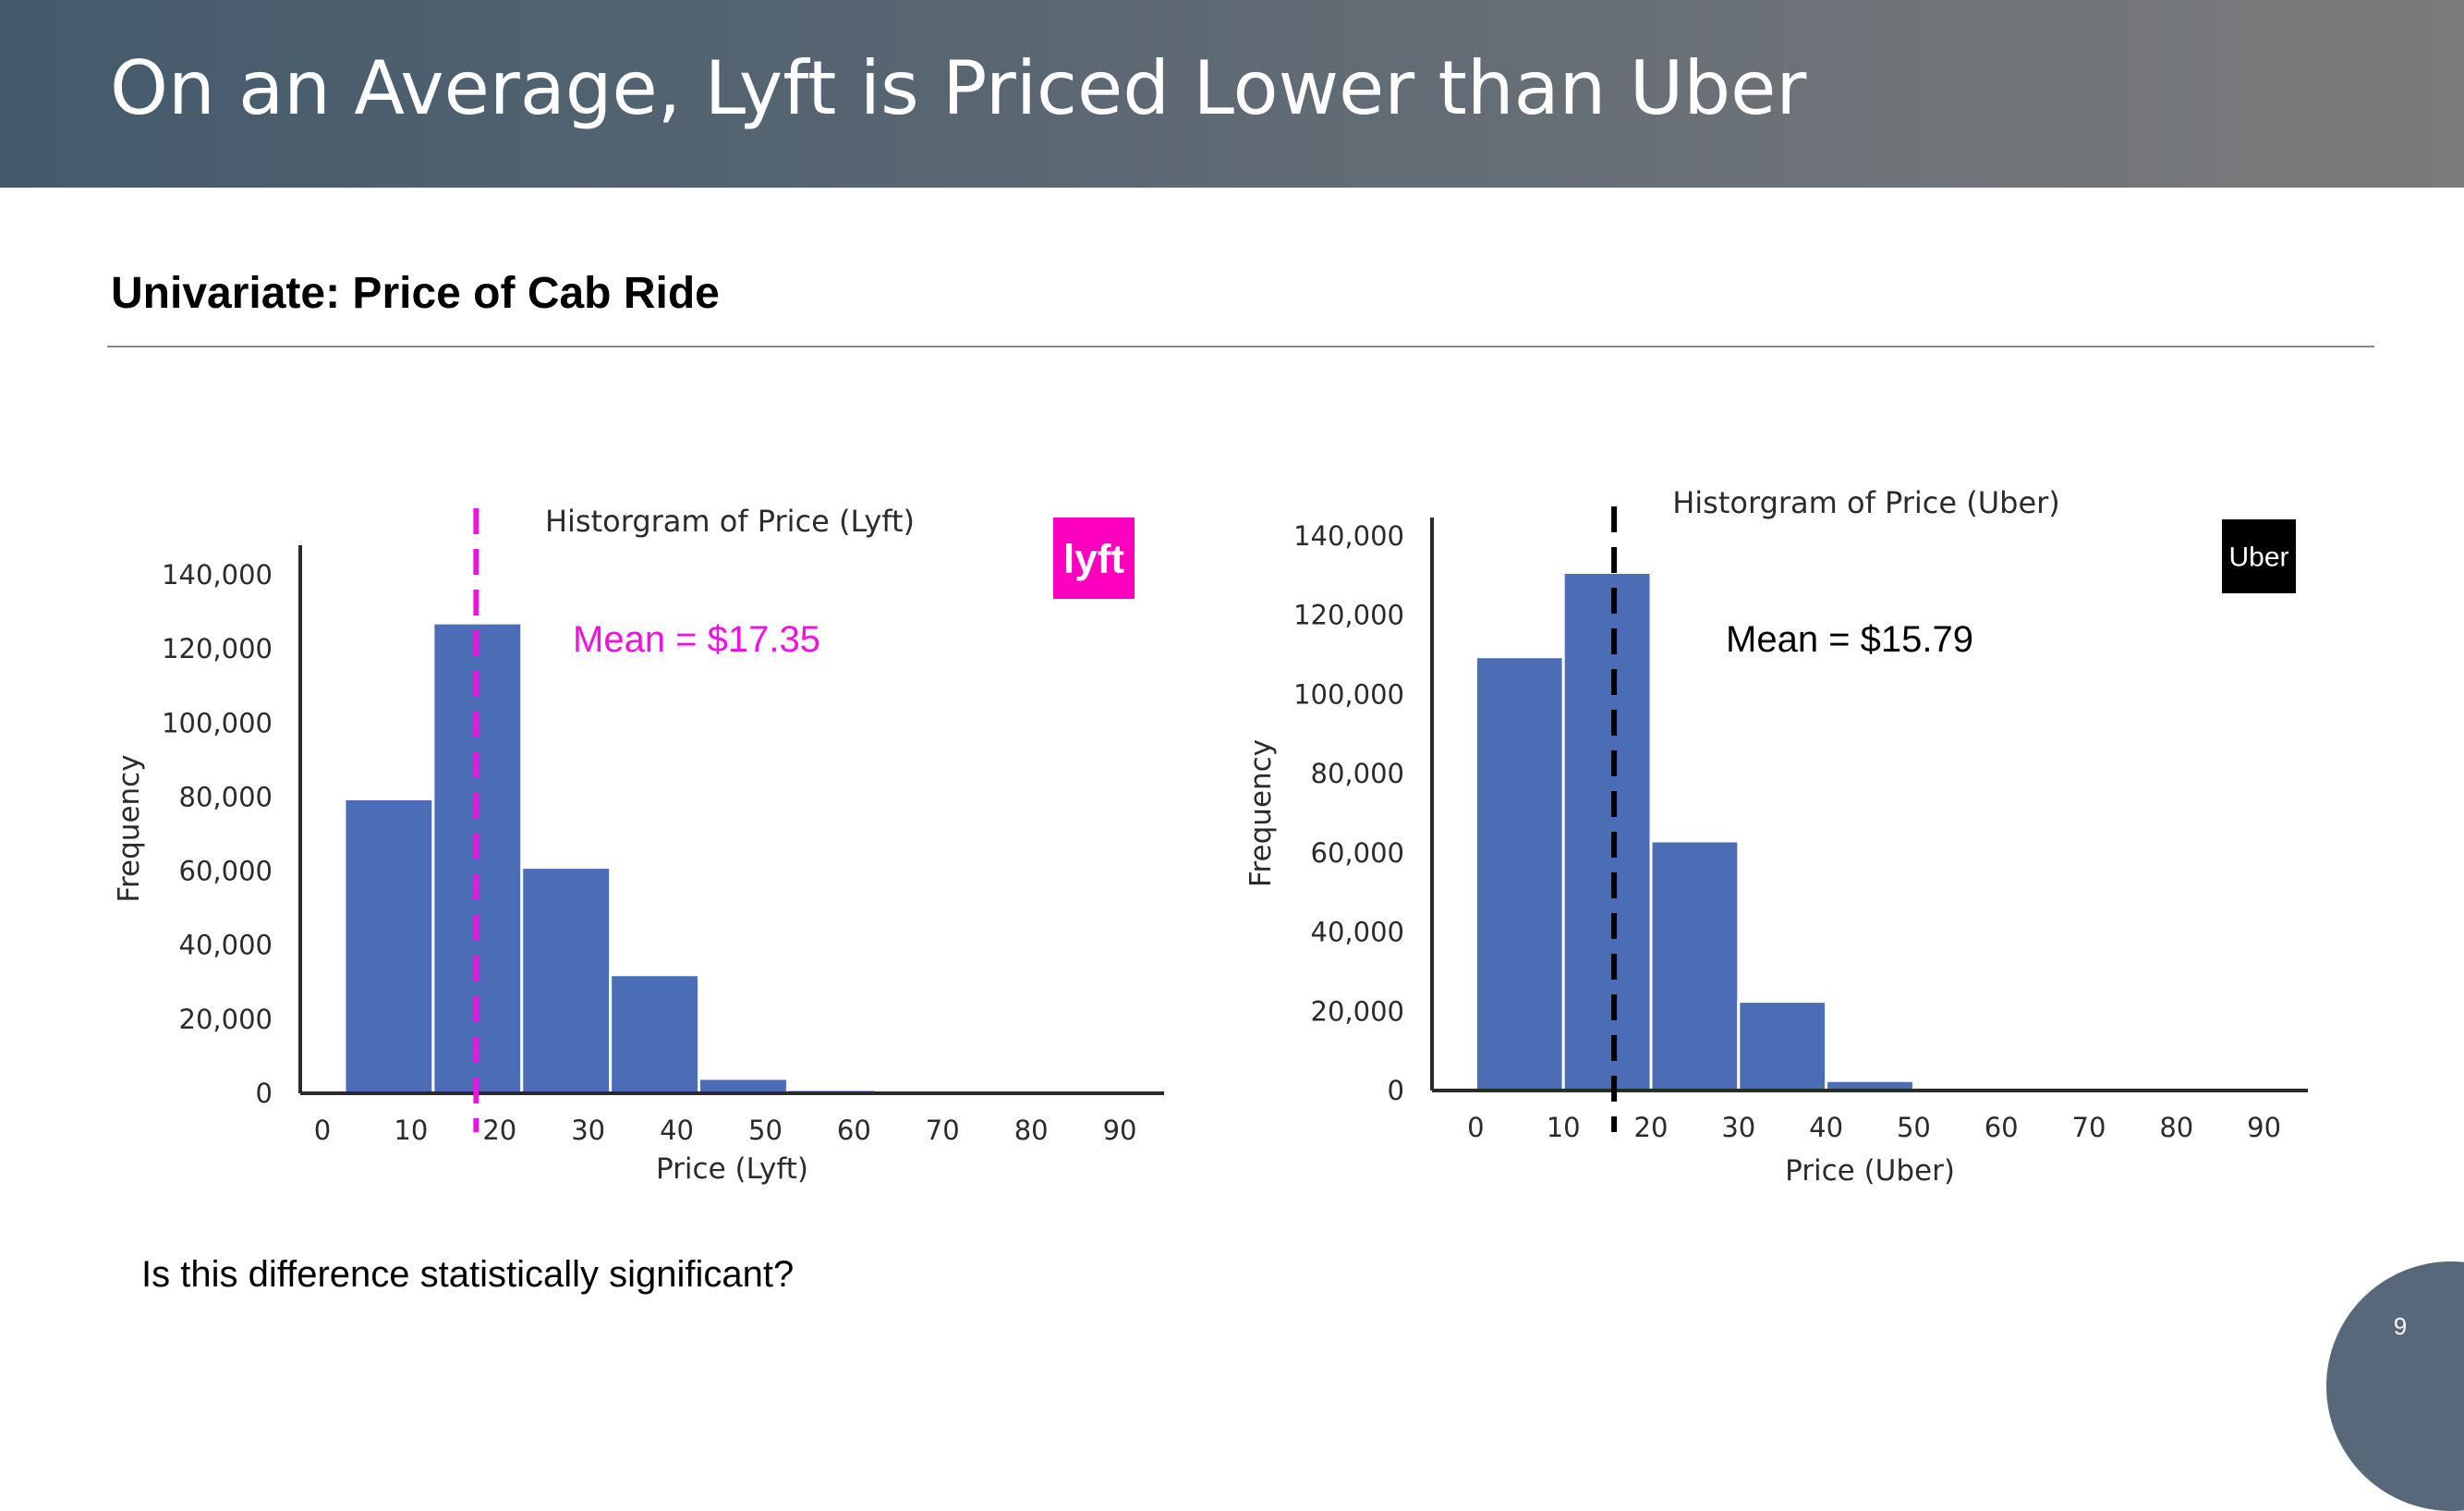 This screenshot has height=1511, width=2464. I want to click on logo-wordmark: Uber, so click(2258, 557).